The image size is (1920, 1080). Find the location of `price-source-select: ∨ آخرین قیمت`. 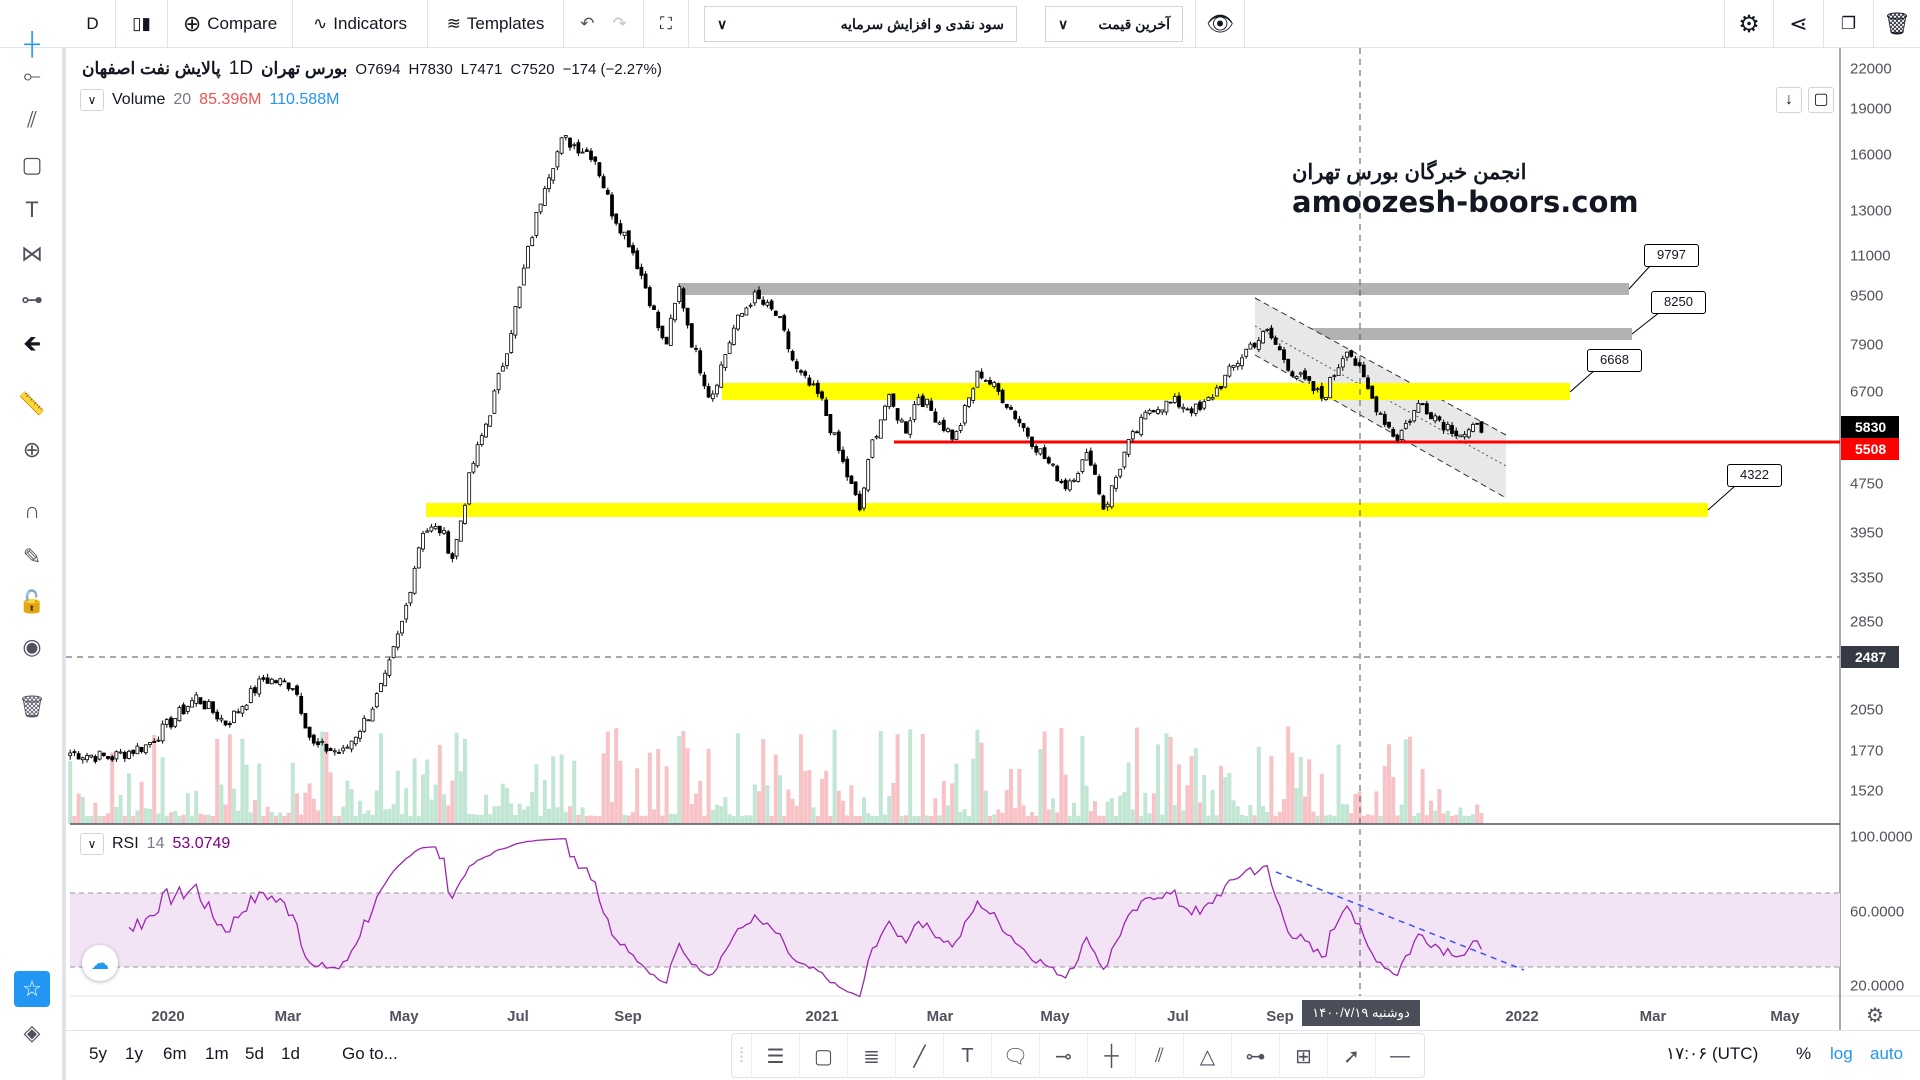

price-source-select: ∨ آخرین قیمت is located at coordinates (1114, 24).